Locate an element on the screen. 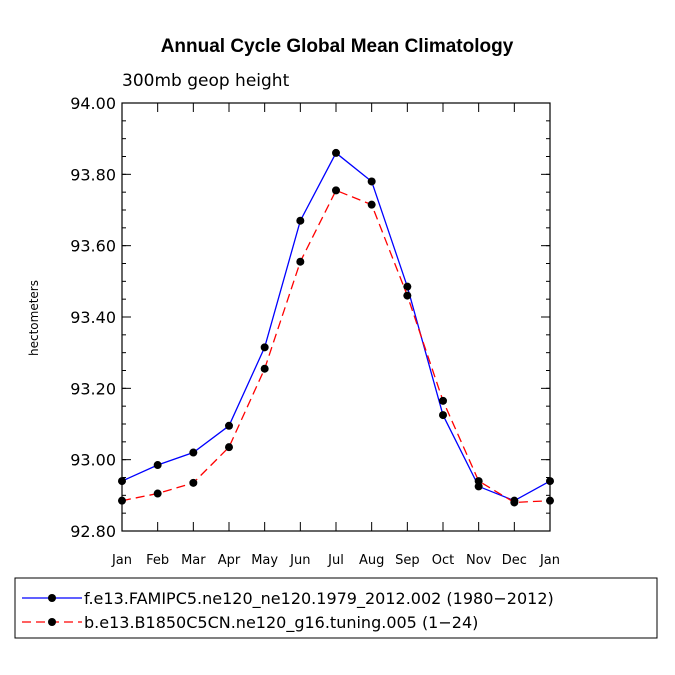  legend-box is located at coordinates (336, 608).